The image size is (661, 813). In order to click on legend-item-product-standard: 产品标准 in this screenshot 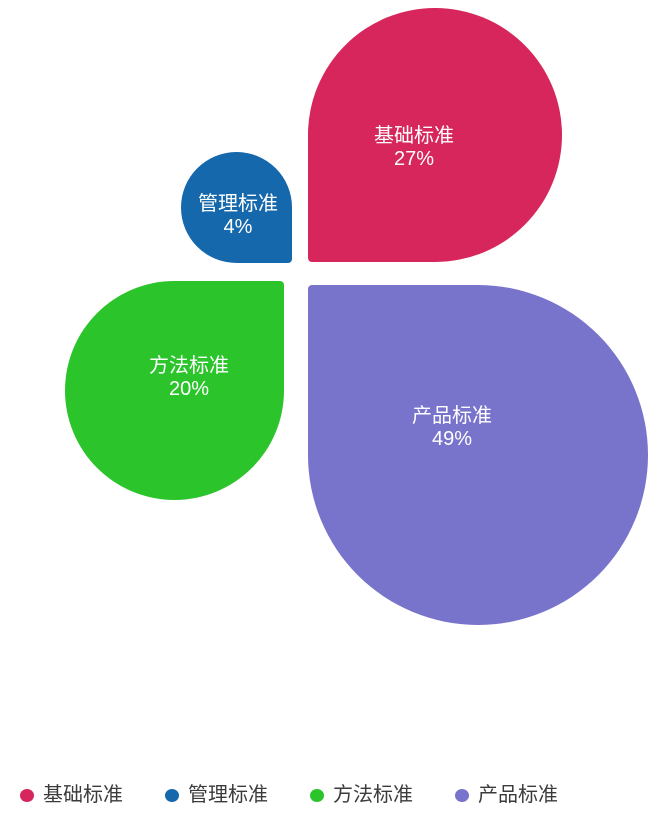, I will do `click(506, 795)`.